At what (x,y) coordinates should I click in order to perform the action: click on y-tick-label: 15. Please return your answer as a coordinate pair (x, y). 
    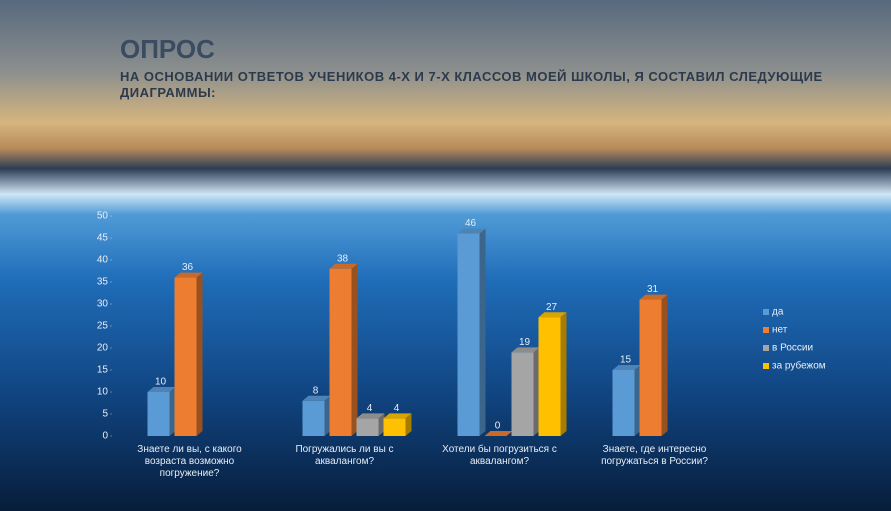
    Looking at the image, I should click on (103, 370).